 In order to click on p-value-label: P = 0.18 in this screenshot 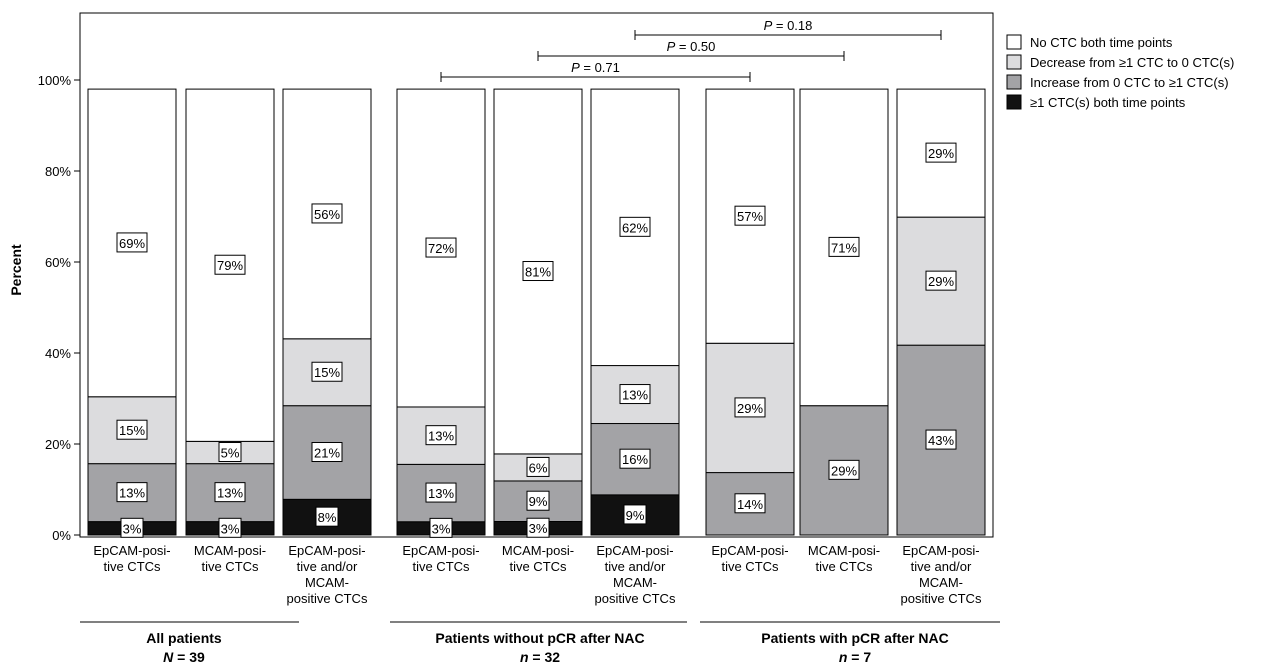, I will do `click(788, 25)`.